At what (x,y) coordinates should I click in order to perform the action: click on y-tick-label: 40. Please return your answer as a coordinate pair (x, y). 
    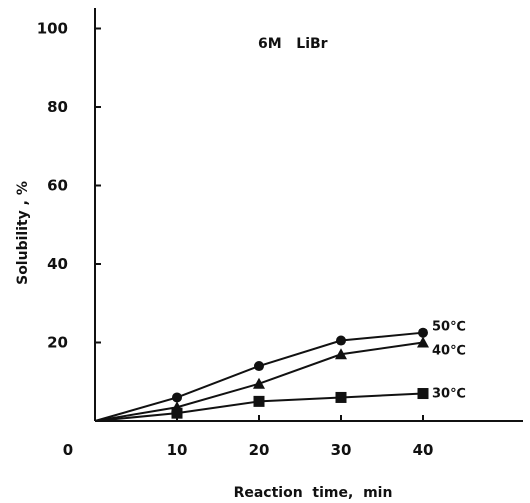
    Looking at the image, I should click on (57, 264).